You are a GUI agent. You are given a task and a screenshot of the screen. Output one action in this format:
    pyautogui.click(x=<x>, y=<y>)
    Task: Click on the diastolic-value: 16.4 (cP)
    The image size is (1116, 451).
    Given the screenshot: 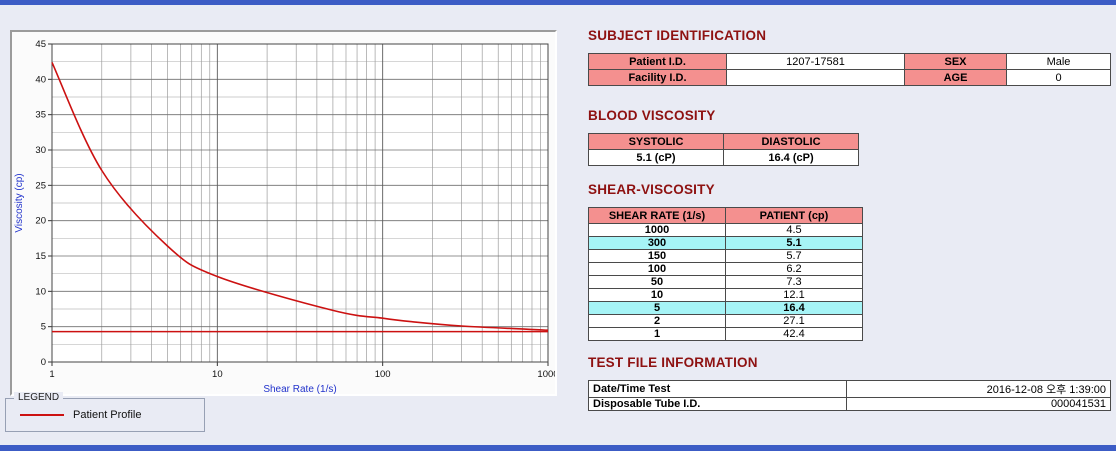 What is the action you would take?
    pyautogui.click(x=791, y=157)
    